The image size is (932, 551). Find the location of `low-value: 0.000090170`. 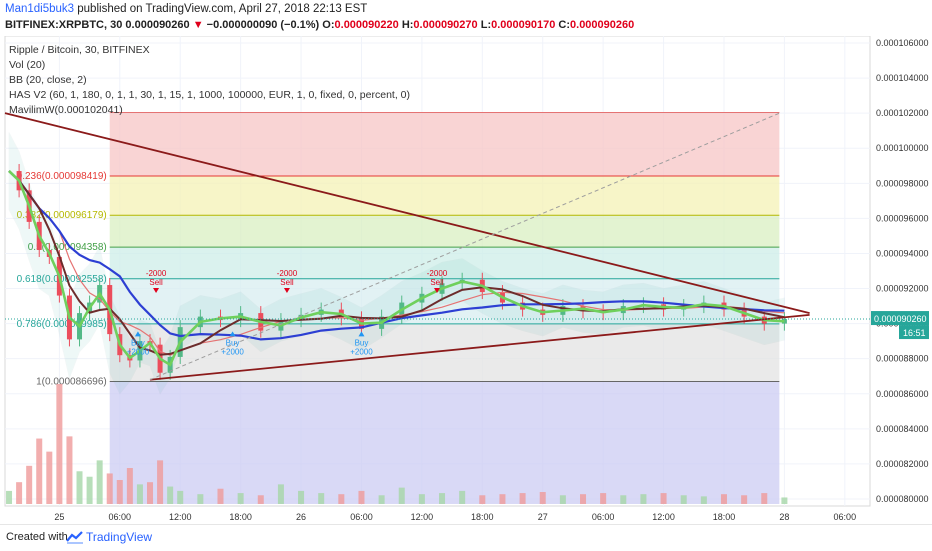

low-value: 0.000090170 is located at coordinates (523, 25).